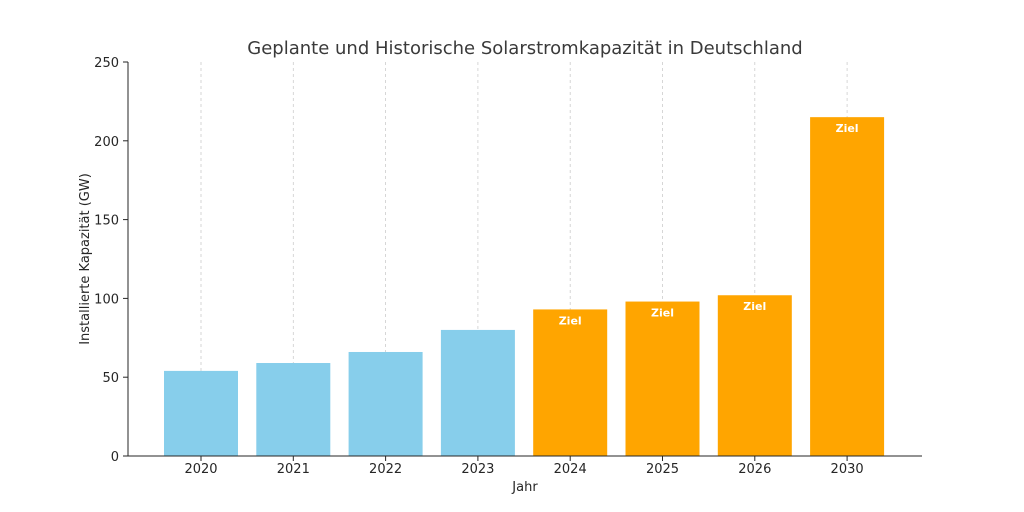 This screenshot has width=1024, height=512. I want to click on y-tick-label: 150, so click(106, 221).